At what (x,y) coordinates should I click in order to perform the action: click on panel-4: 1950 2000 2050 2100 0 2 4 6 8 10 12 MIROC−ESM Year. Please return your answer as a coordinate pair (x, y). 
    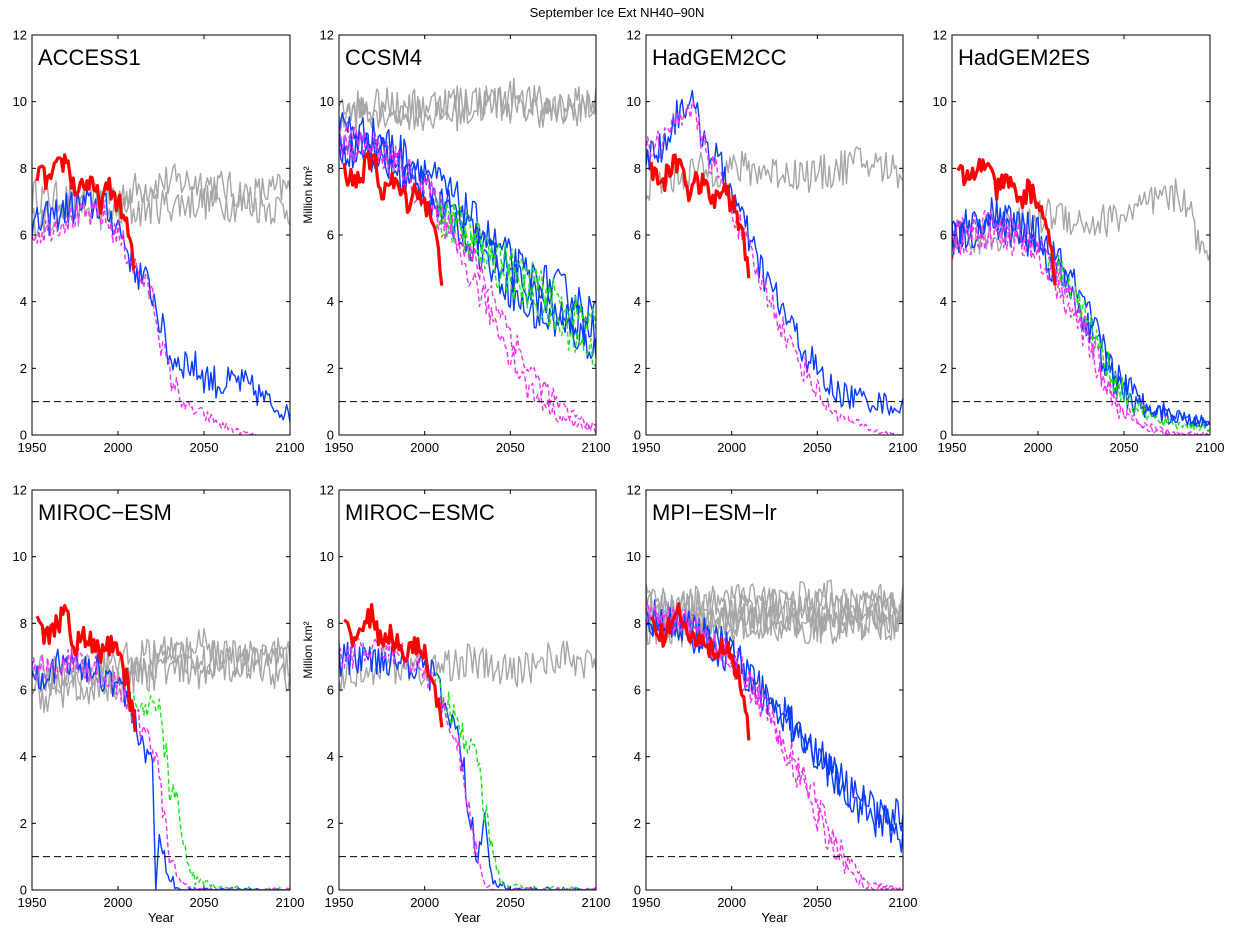
    Looking at the image, I should click on (159, 704).